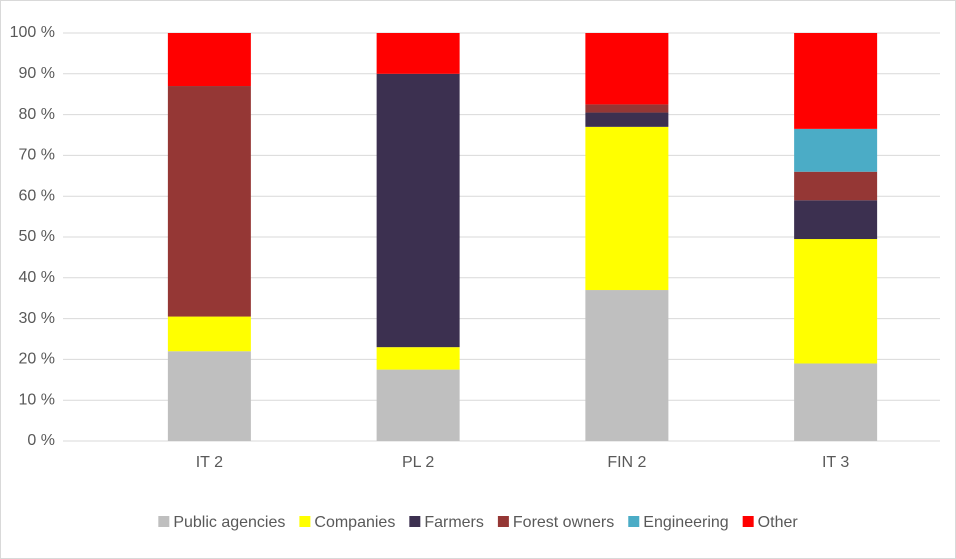  I want to click on y-tick-label: 0 %, so click(41, 440).